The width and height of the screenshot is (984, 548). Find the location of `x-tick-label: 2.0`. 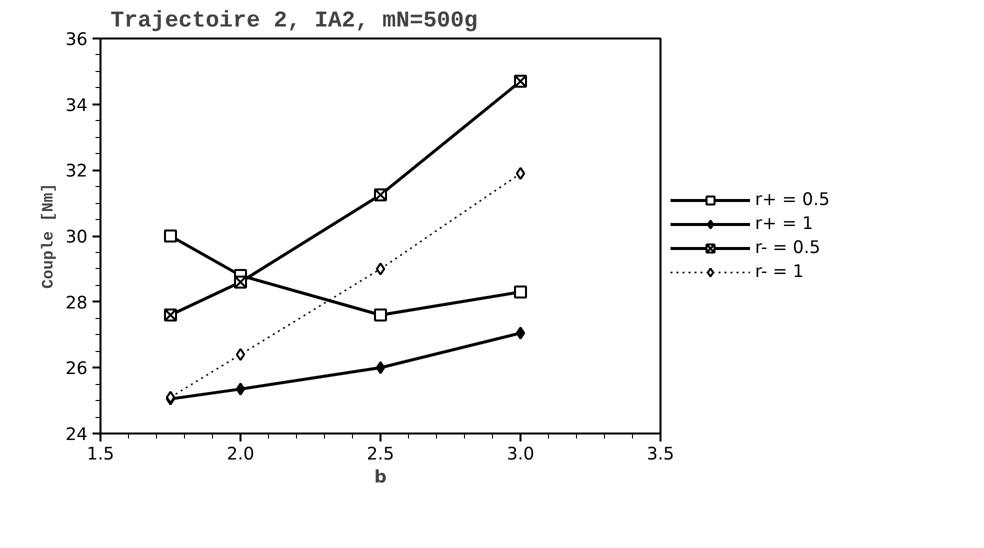

x-tick-label: 2.0 is located at coordinates (240, 454).